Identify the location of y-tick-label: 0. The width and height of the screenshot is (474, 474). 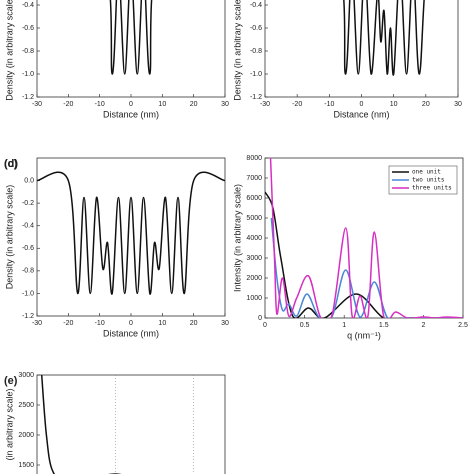
(260, 318).